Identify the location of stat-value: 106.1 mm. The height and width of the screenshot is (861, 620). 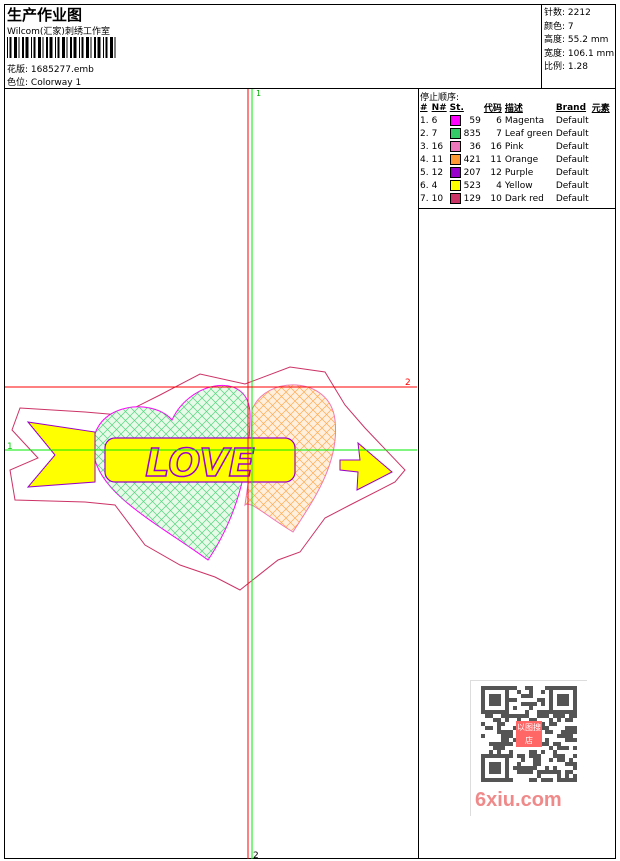
(591, 53).